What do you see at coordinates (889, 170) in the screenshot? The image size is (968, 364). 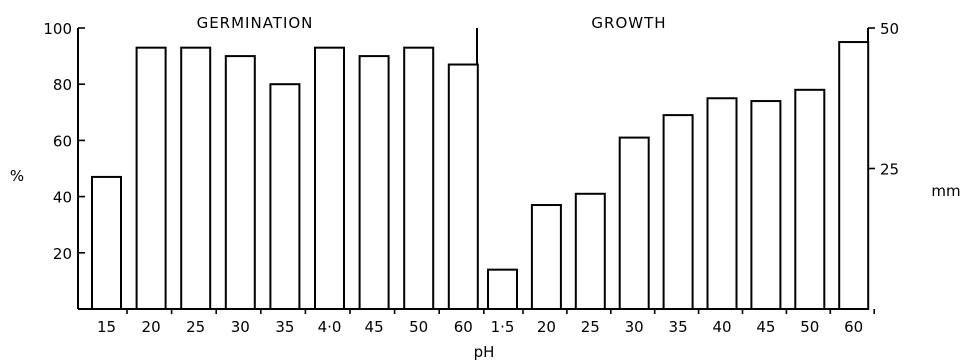 I see `growth-y-tick-label-0: 25` at bounding box center [889, 170].